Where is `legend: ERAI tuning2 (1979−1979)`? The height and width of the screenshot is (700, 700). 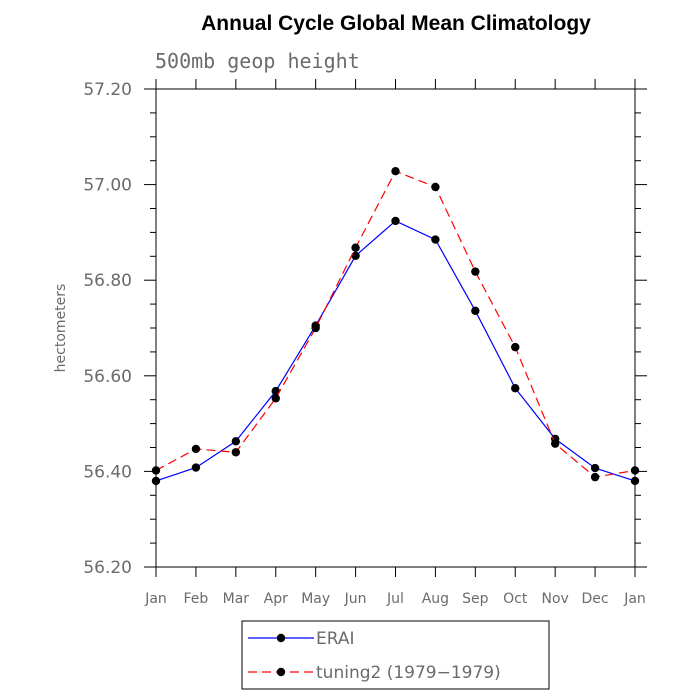
legend: ERAI tuning2 (1979−1979) is located at coordinates (395, 655).